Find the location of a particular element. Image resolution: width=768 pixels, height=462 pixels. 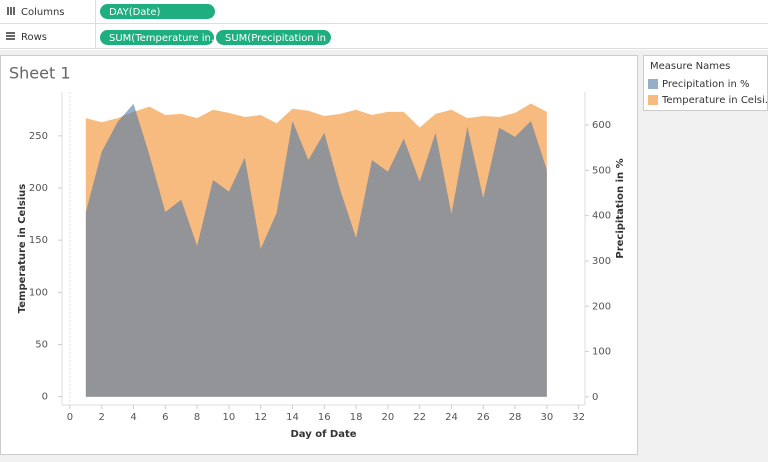

x-tick-label: 24 is located at coordinates (451, 417).